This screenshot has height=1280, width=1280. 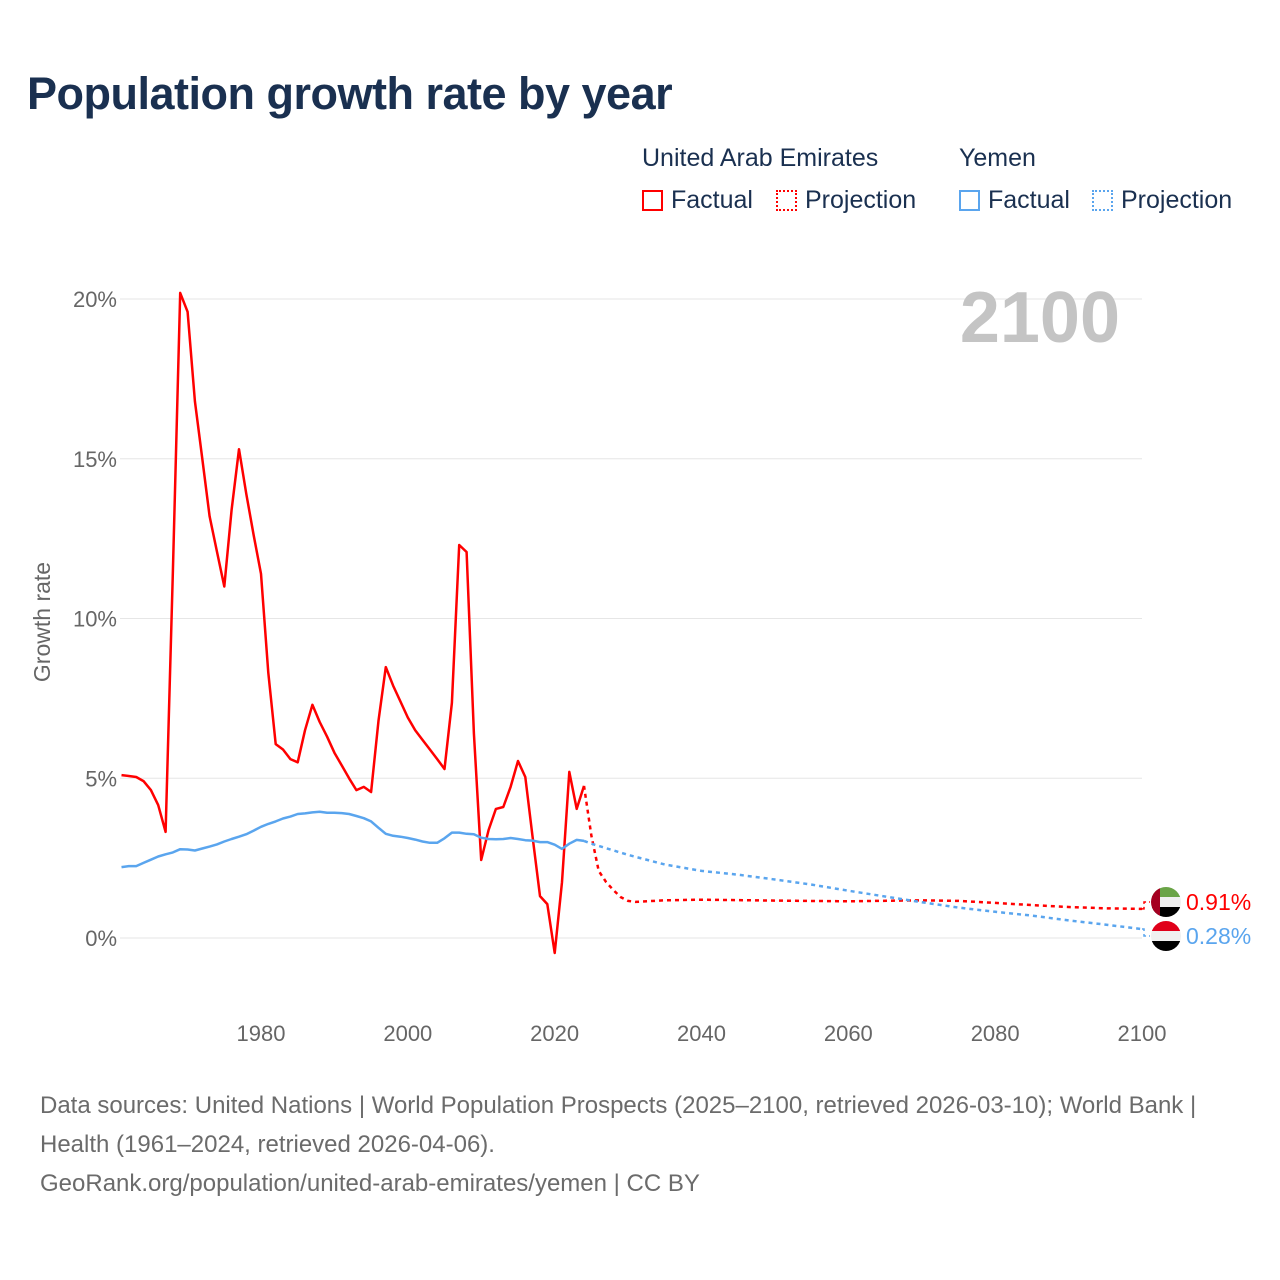 What do you see at coordinates (42, 622) in the screenshot?
I see `y-axis-label: Growth rate` at bounding box center [42, 622].